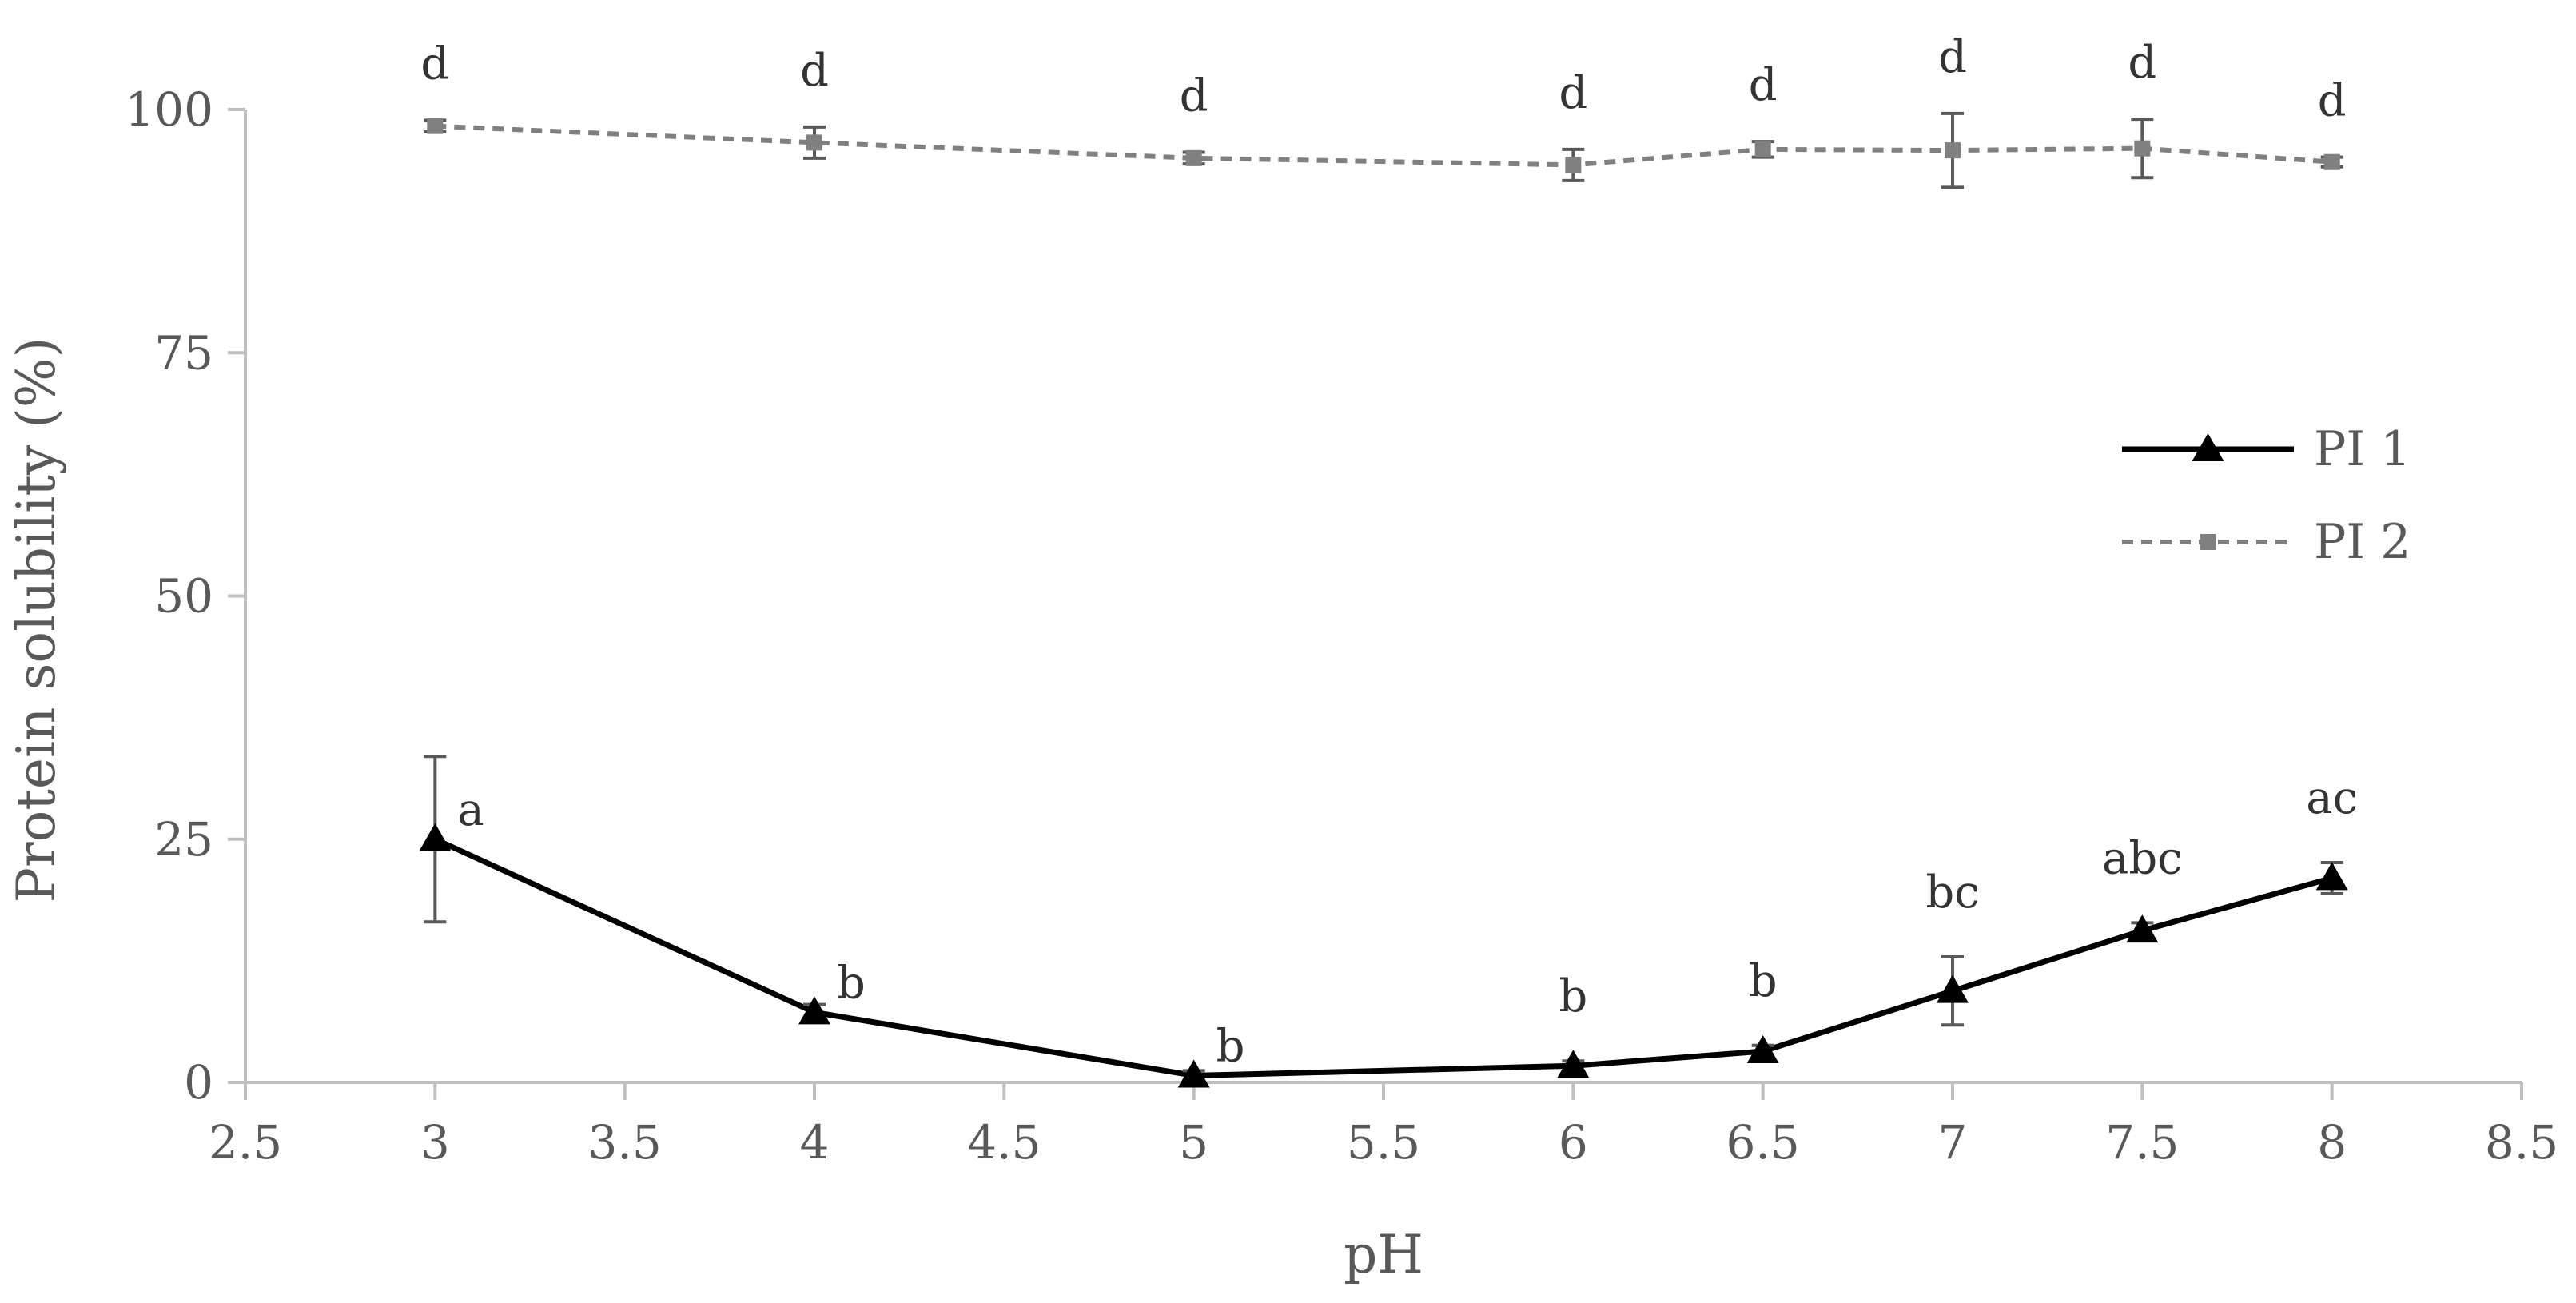 Image resolution: width=2576 pixels, height=1303 pixels. Describe the element at coordinates (625, 1142) in the screenshot. I see `x-tick-label: 3.5` at that location.